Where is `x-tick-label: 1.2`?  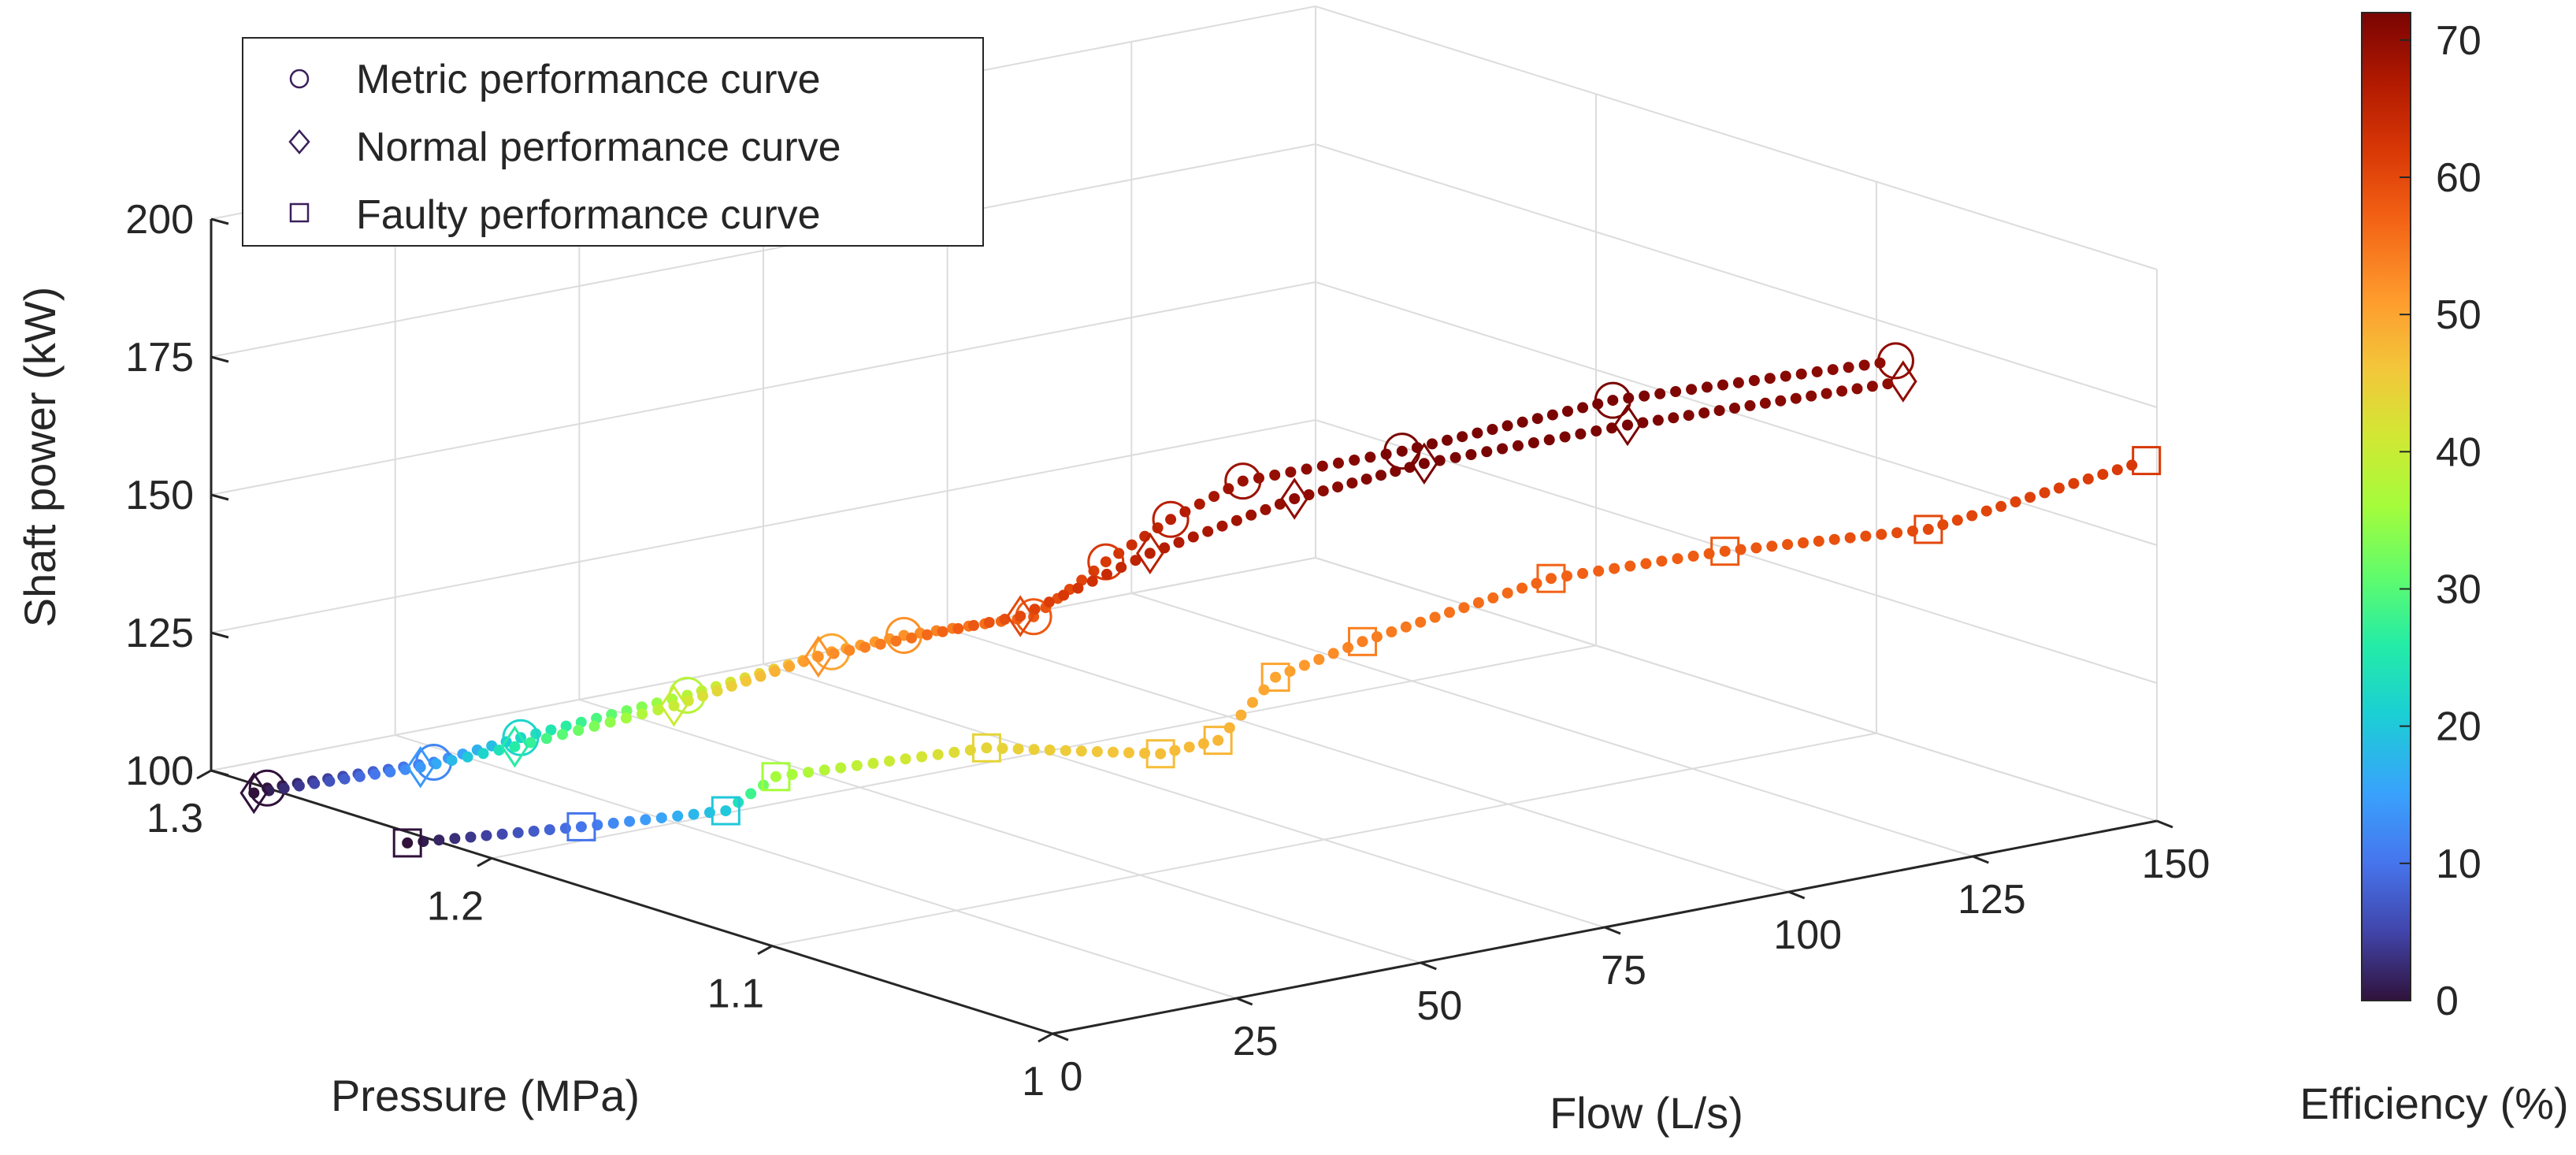 x-tick-label: 1.2 is located at coordinates (455, 906).